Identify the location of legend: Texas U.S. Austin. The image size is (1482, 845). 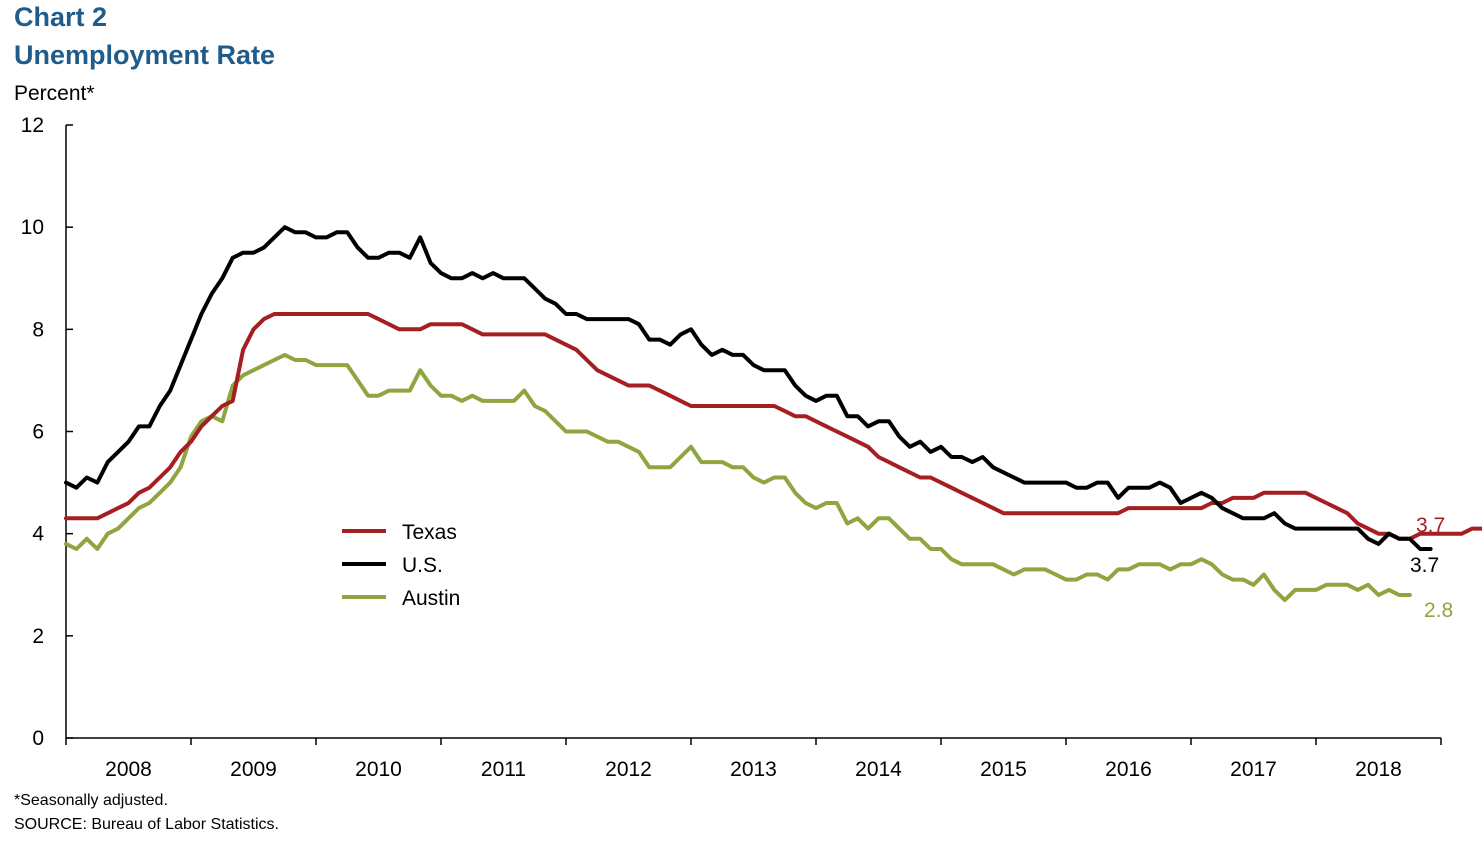
(401, 565).